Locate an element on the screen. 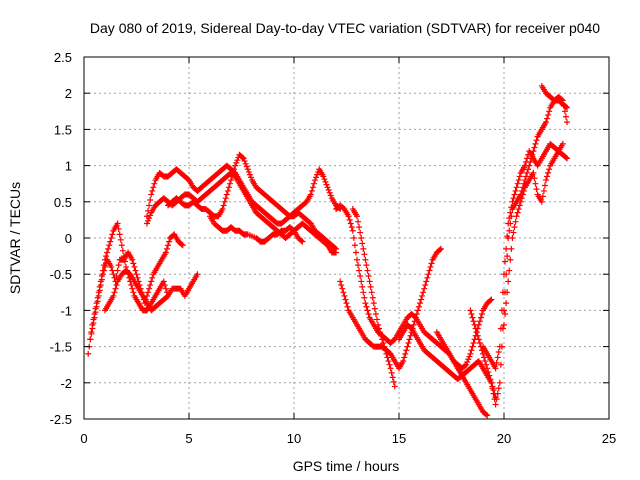 The image size is (640, 480). series-arc-p is located at coordinates (554, 96).